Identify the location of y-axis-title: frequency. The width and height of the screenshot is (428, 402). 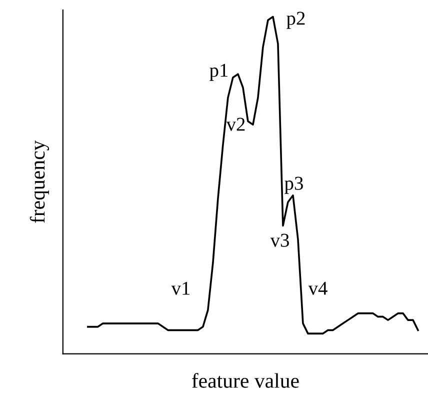
(40, 181).